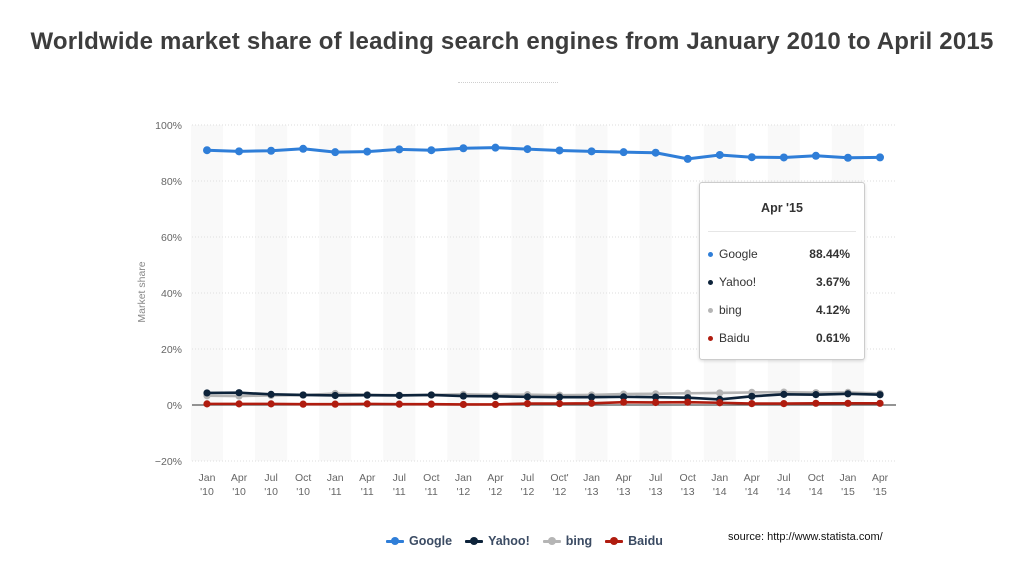 The image size is (1024, 562). I want to click on series-google, so click(543, 153).